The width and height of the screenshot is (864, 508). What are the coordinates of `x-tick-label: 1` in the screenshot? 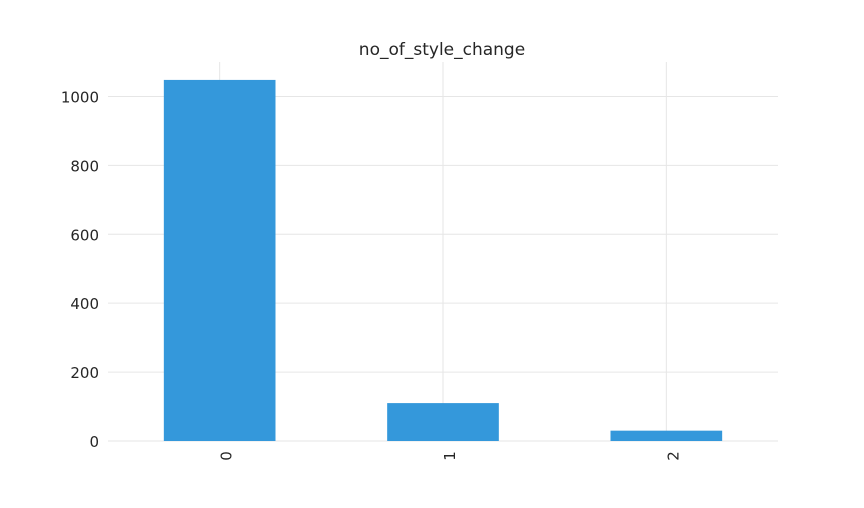 It's located at (450, 456).